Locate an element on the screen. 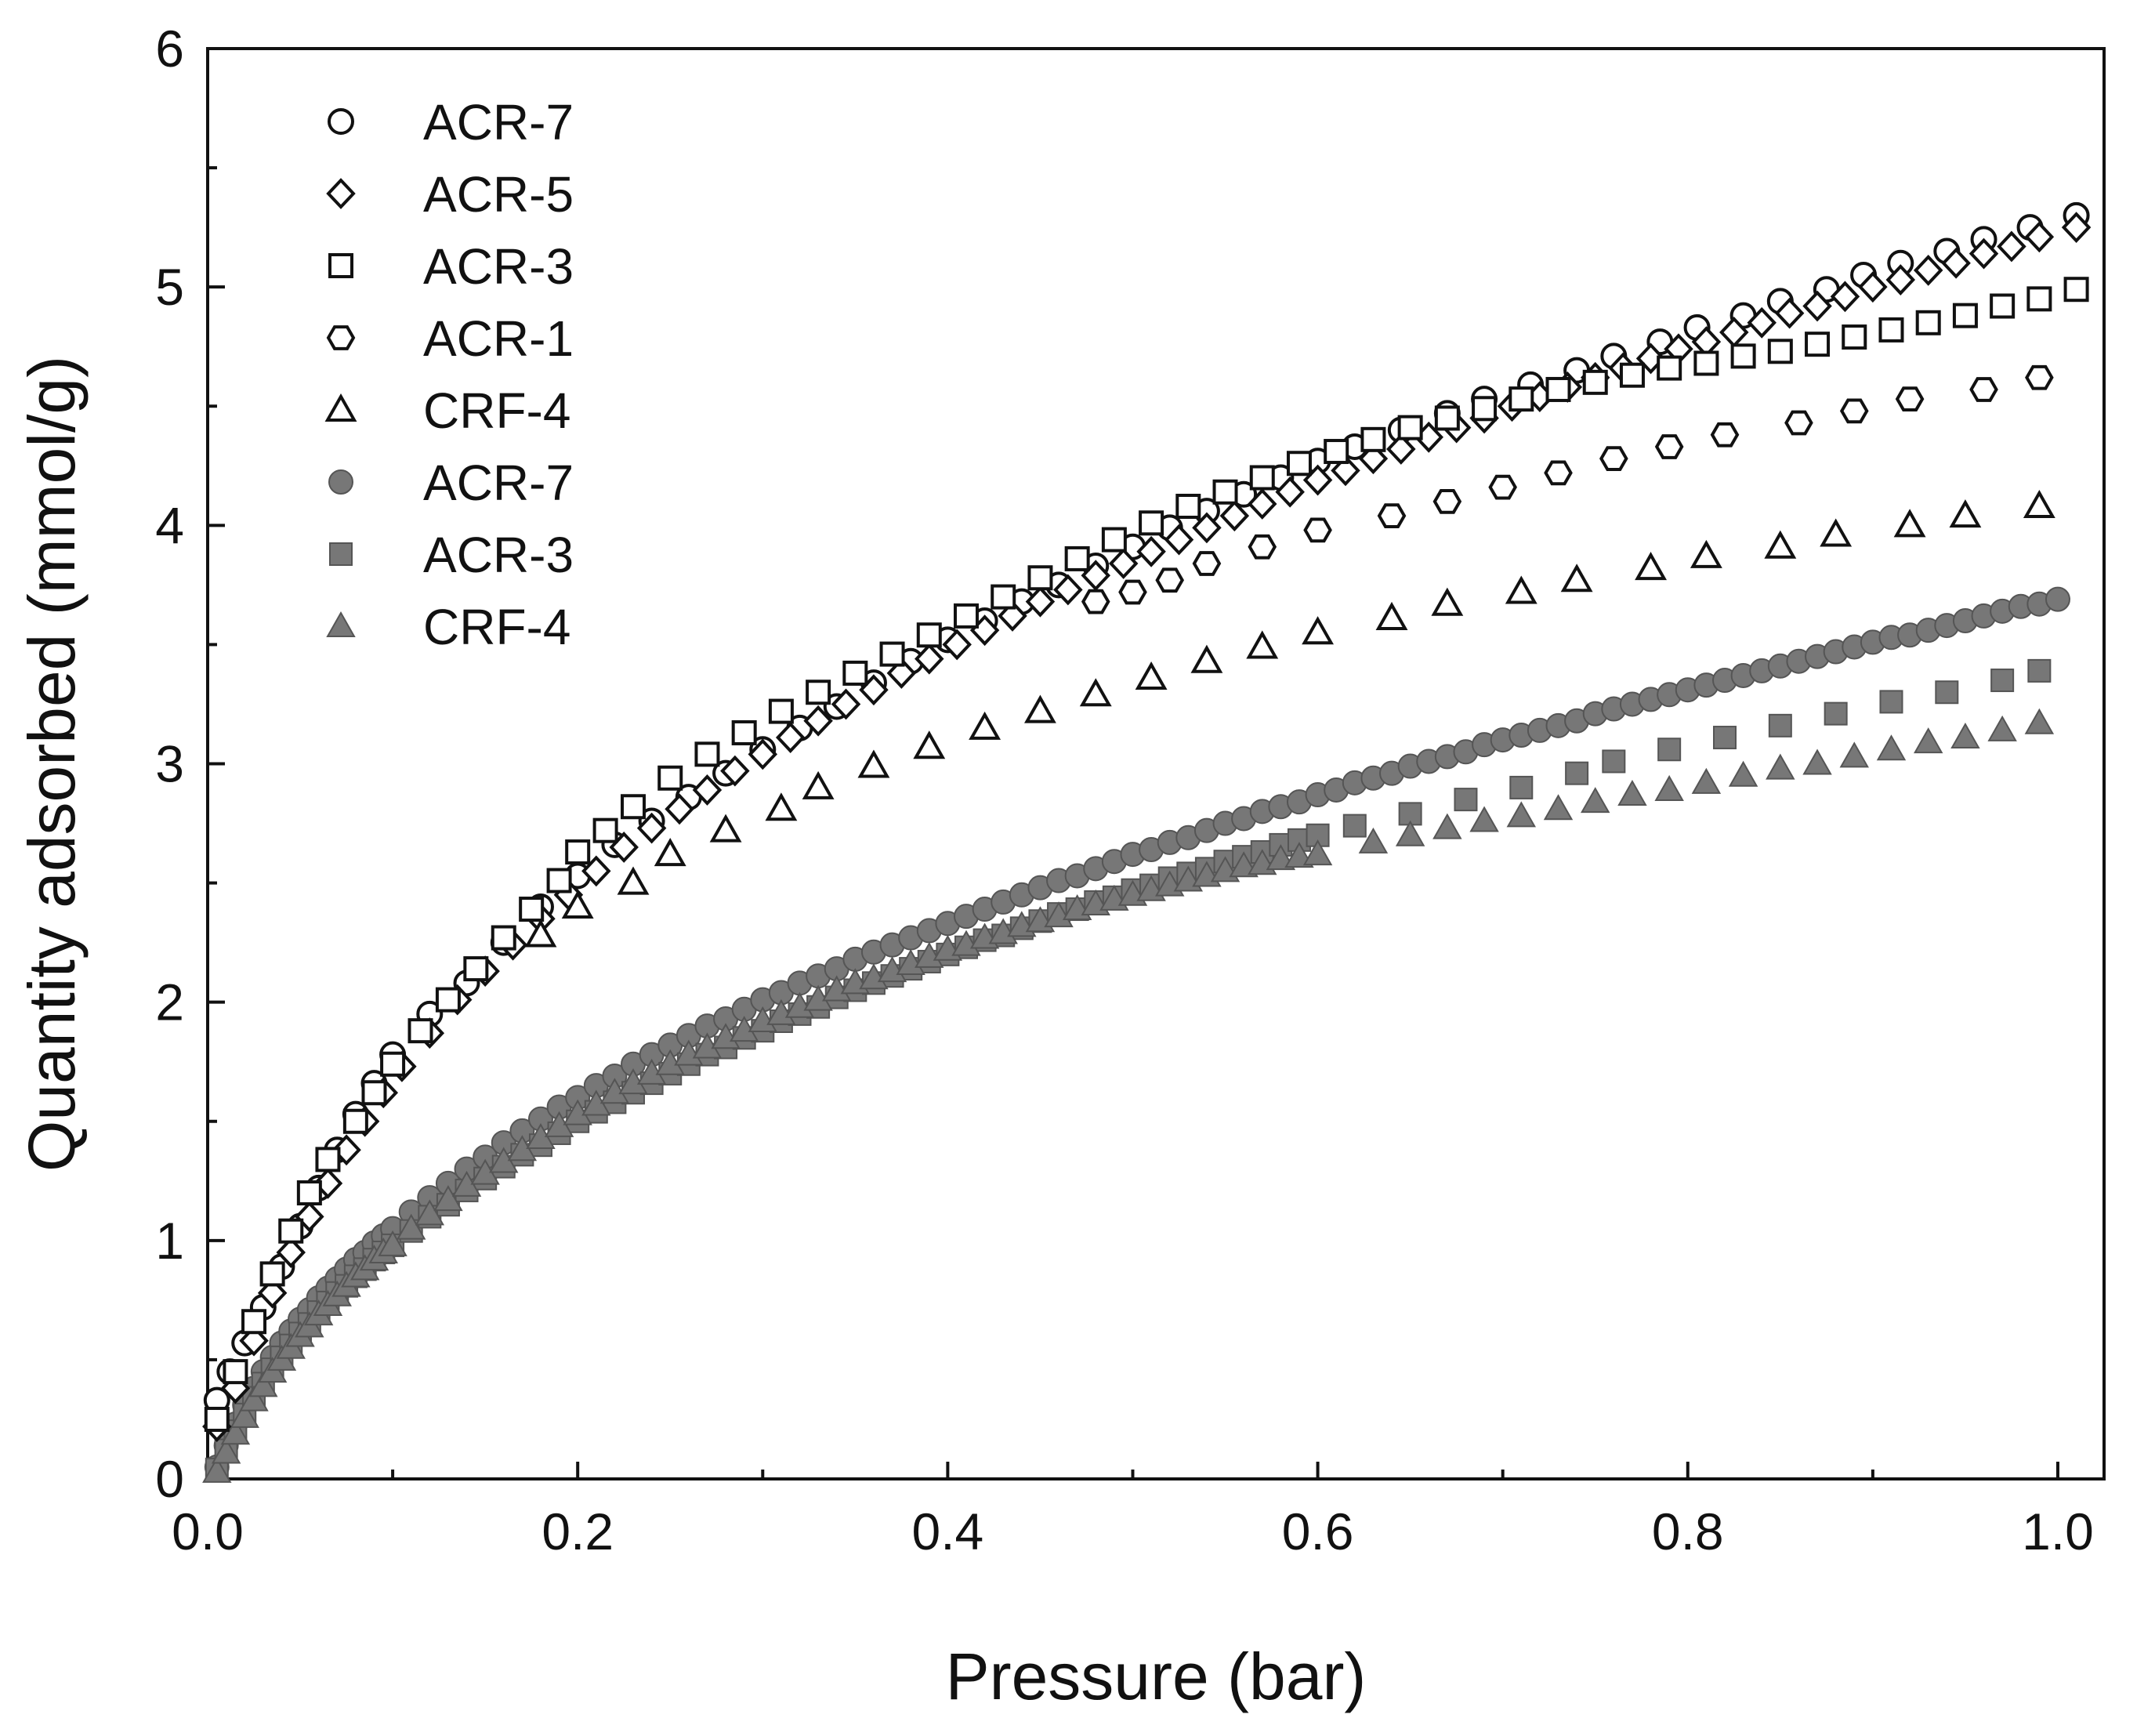  legend-item: ACR-1 is located at coordinates (450, 338).